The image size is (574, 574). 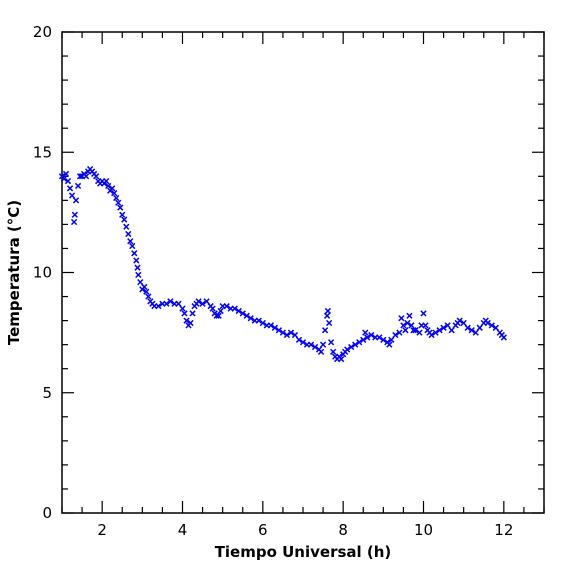 I want to click on x-axis-title: Tiempo Universal (h), so click(x=303, y=552).